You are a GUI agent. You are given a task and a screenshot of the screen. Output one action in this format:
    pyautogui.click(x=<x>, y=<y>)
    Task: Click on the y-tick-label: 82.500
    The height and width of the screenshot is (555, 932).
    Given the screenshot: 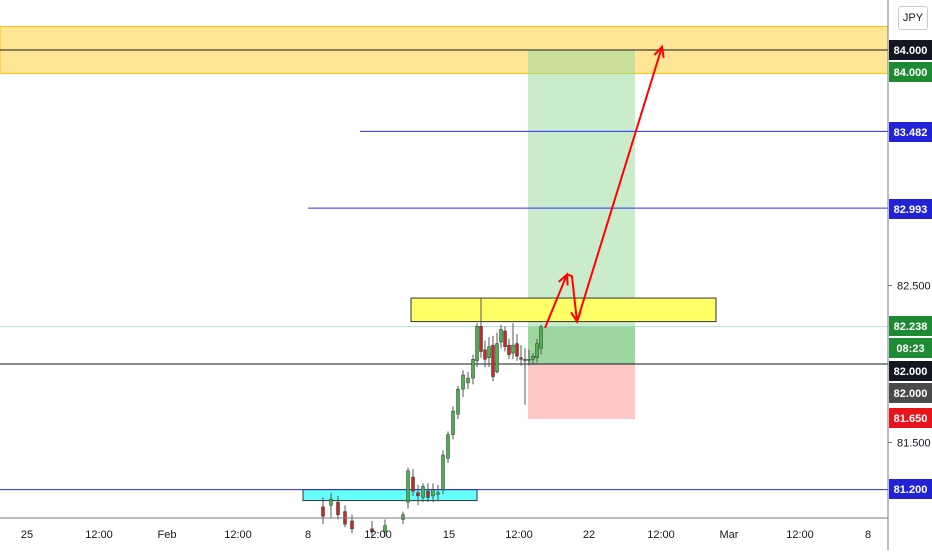 What is the action you would take?
    pyautogui.click(x=914, y=287)
    